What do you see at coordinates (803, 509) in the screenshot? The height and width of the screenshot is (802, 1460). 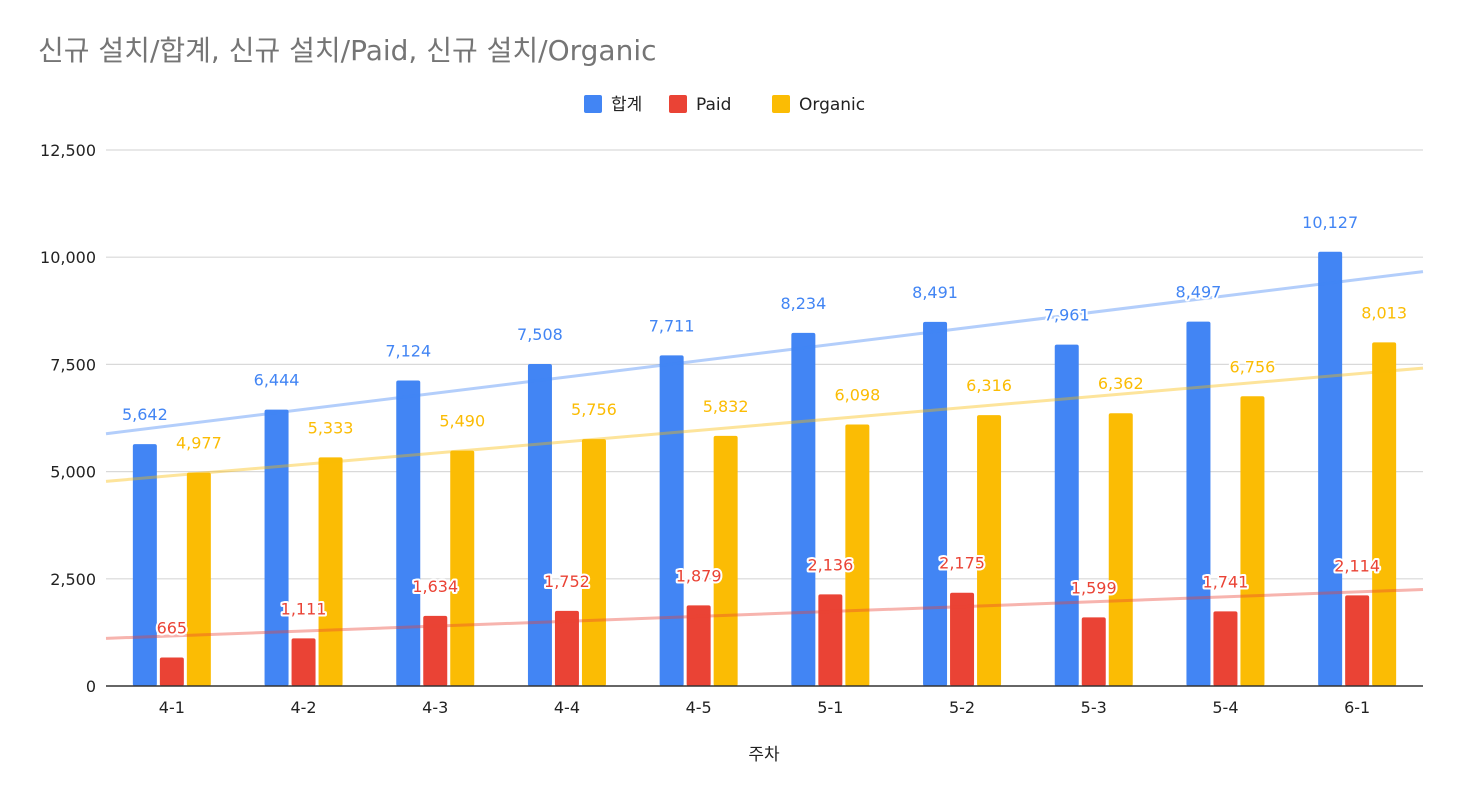 I see `bar-합계-5-1` at bounding box center [803, 509].